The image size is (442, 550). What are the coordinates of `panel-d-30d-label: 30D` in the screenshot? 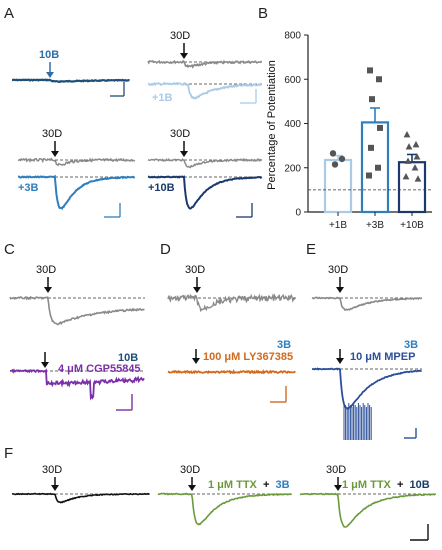 It's located at (195, 270).